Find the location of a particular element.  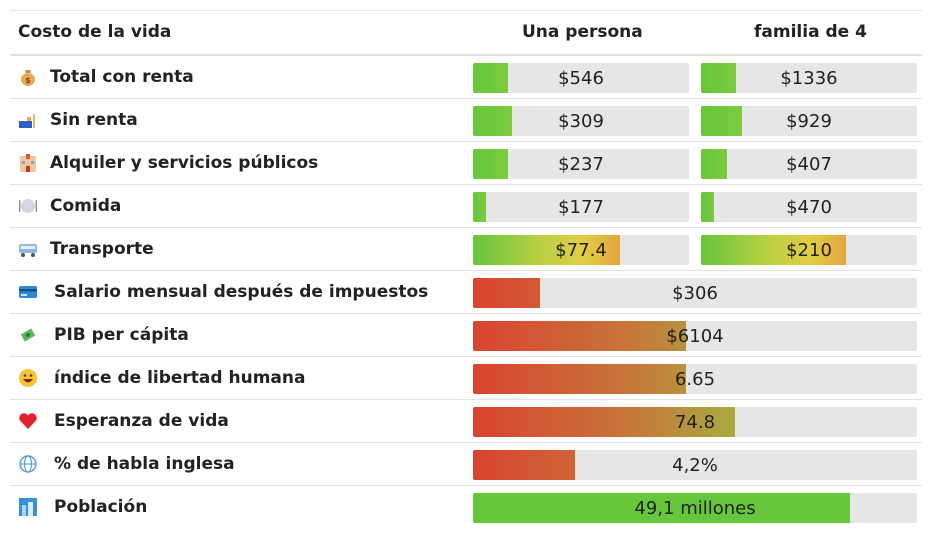

row-label-text: Transporte is located at coordinates (102, 249).